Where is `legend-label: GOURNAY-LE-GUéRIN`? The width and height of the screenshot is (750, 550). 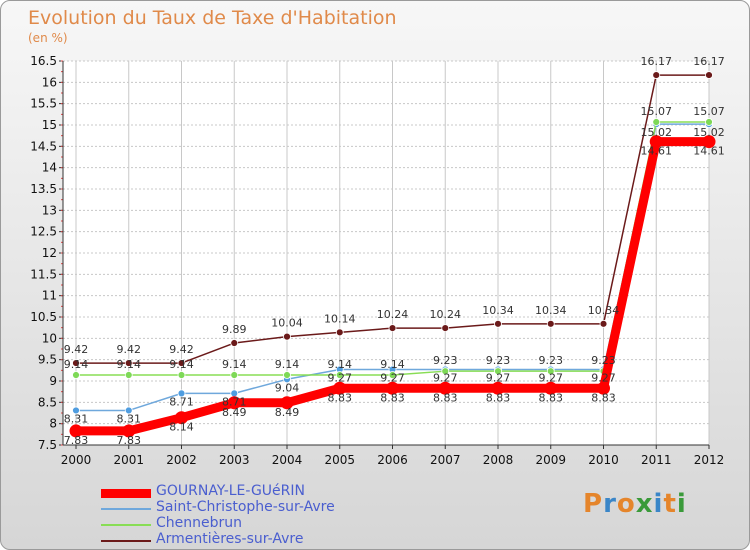
legend-label: GOURNAY-LE-GUéRIN is located at coordinates (230, 491).